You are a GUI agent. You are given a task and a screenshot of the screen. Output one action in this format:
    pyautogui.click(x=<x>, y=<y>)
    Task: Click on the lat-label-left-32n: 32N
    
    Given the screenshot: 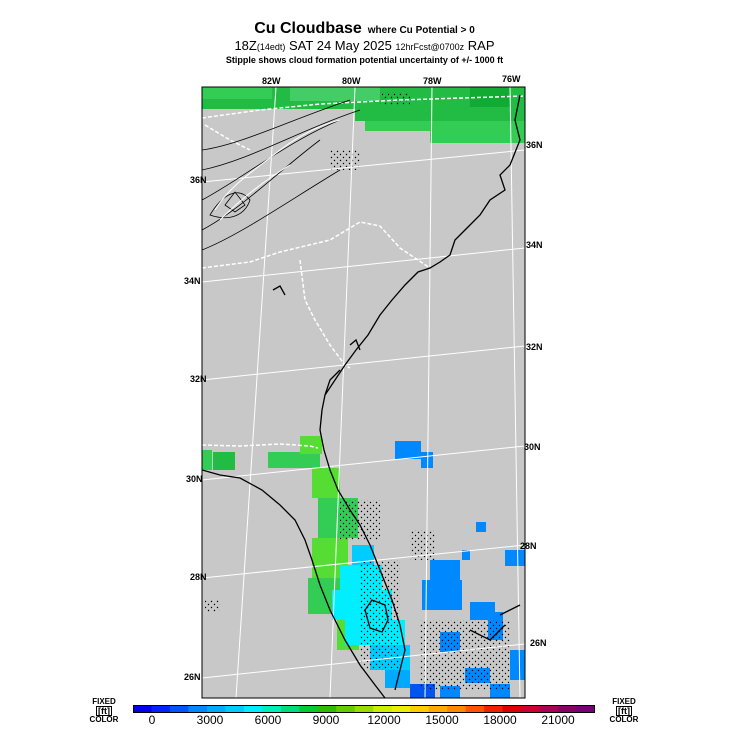 What is the action you would take?
    pyautogui.click(x=198, y=379)
    